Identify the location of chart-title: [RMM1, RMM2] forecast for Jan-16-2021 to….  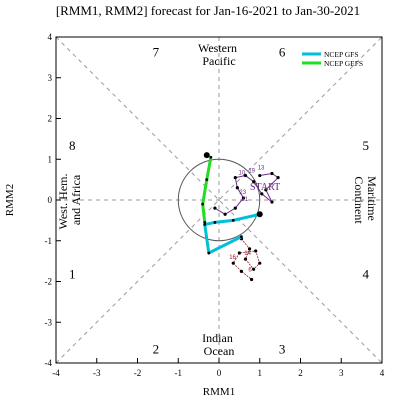
(208, 10).